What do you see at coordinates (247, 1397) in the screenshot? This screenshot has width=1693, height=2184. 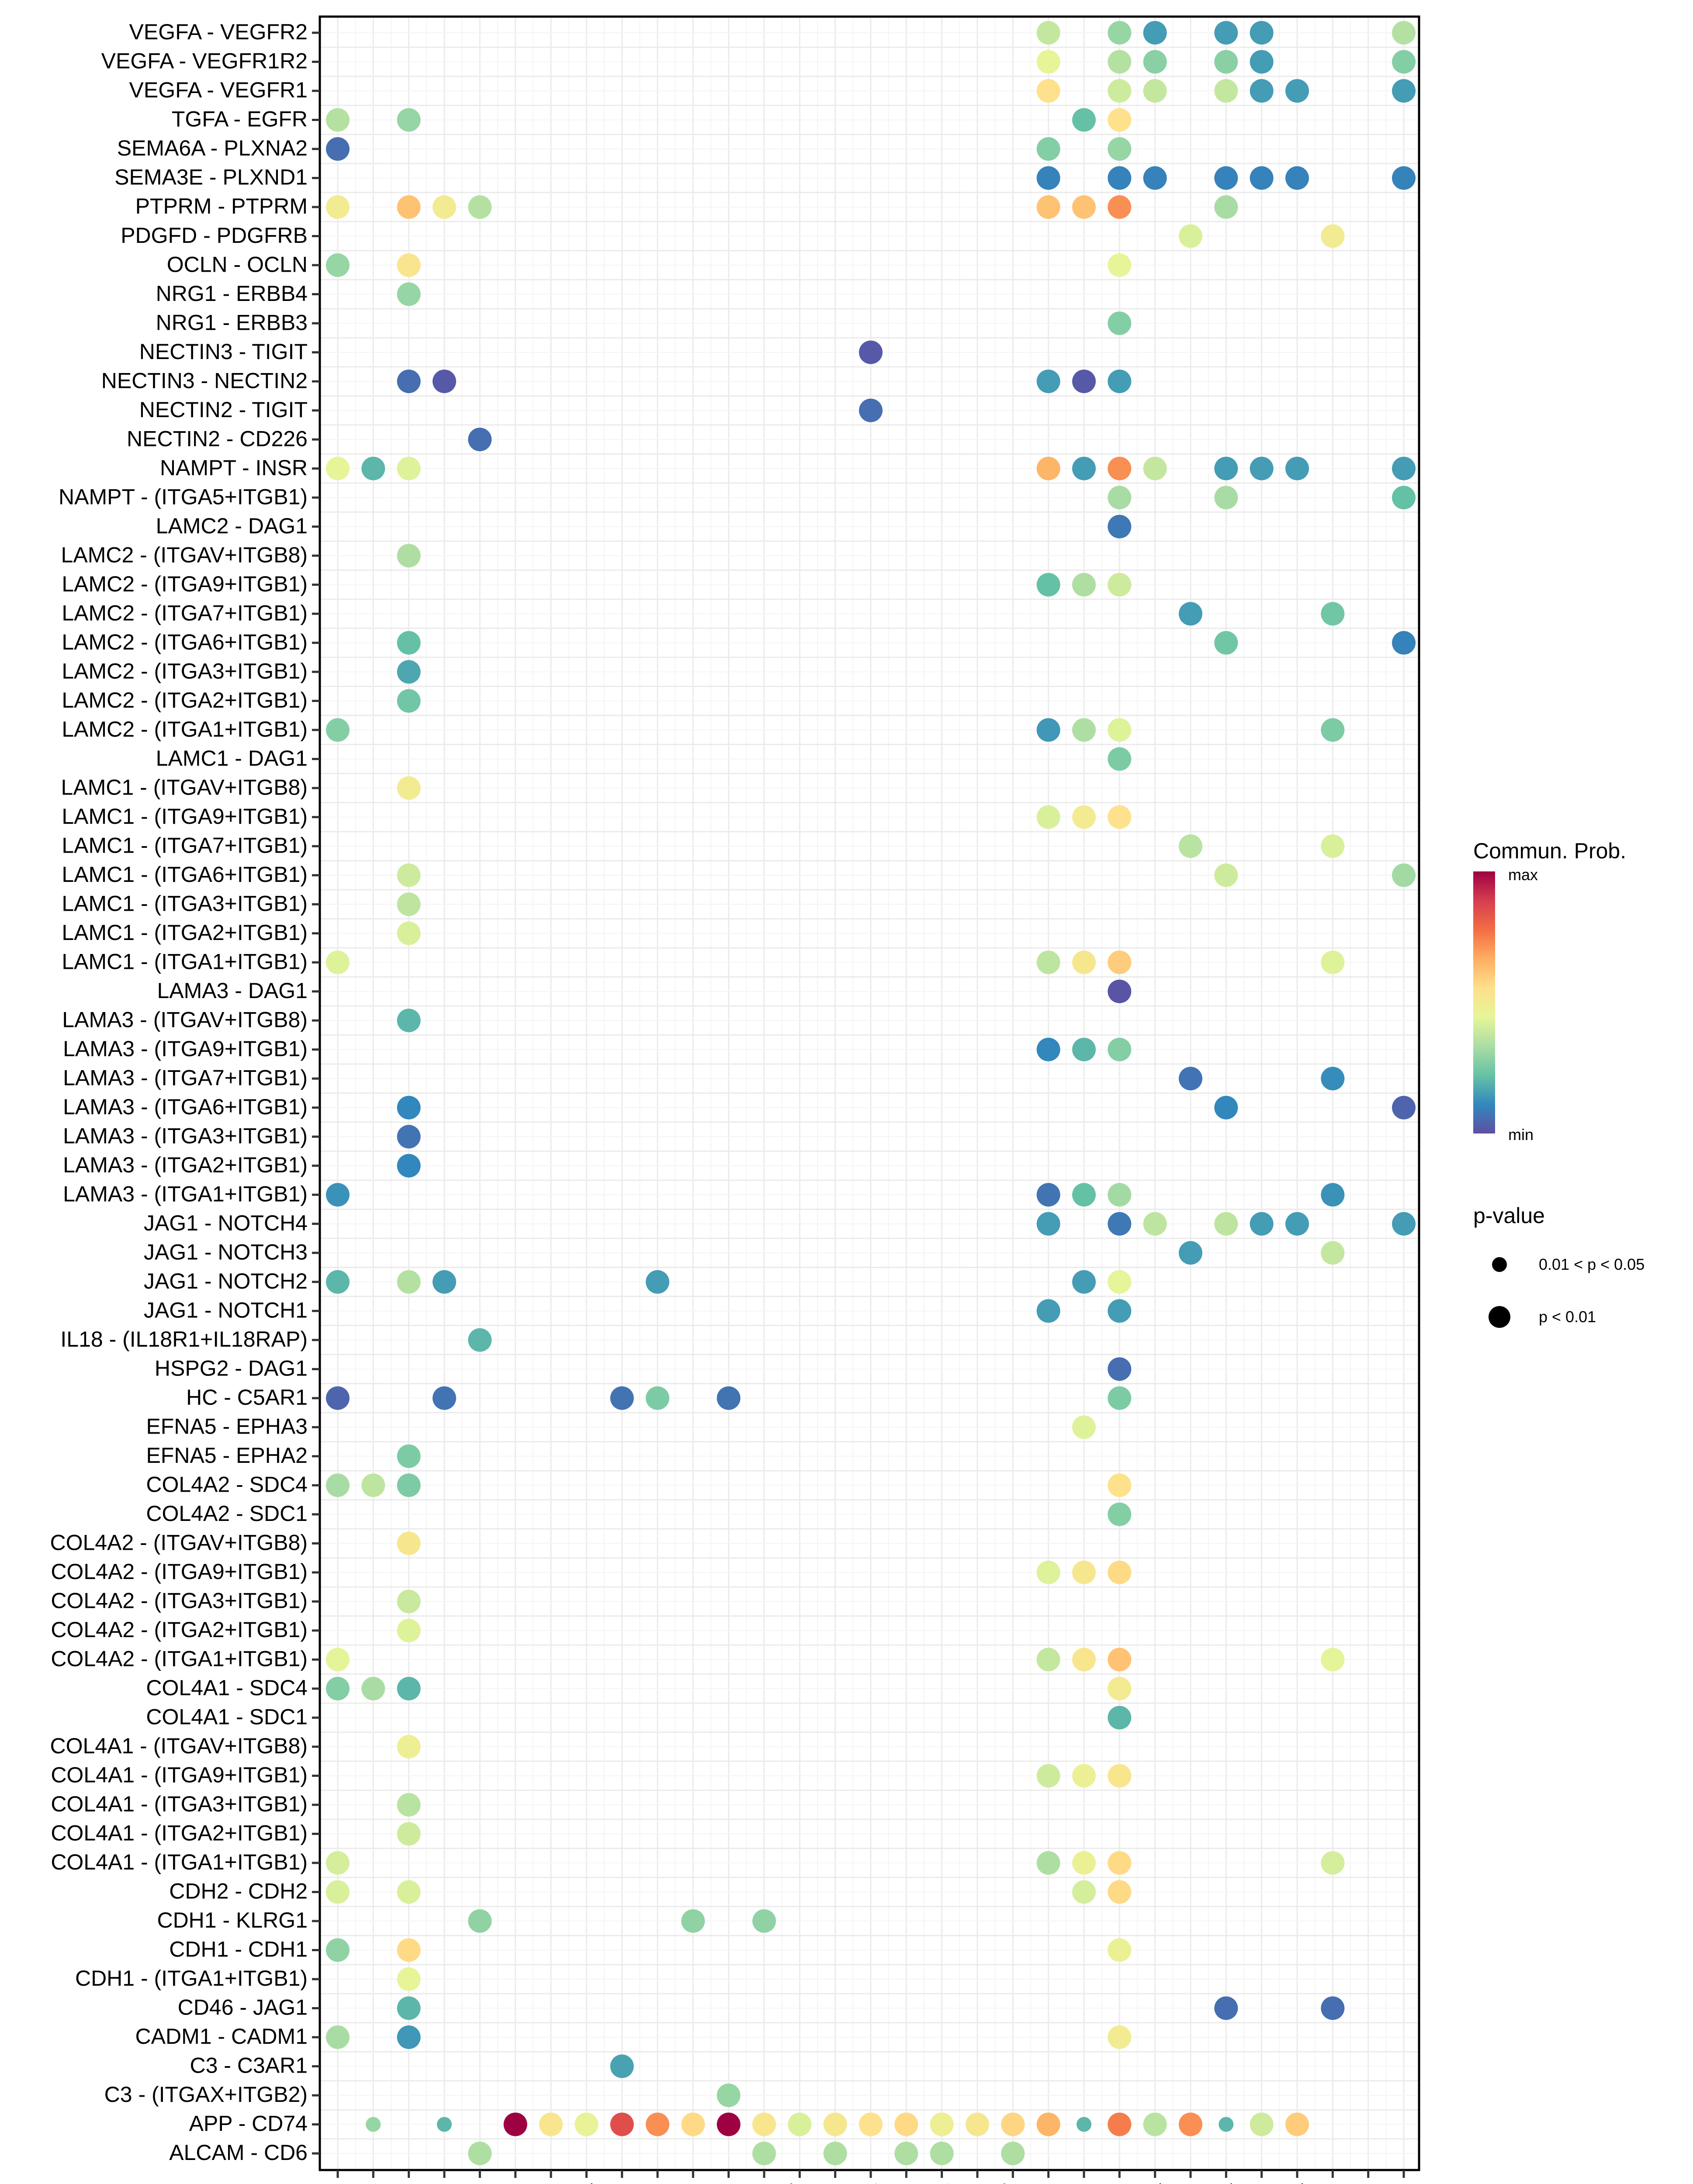 I see `y-tick-label: HC - C5AR1` at bounding box center [247, 1397].